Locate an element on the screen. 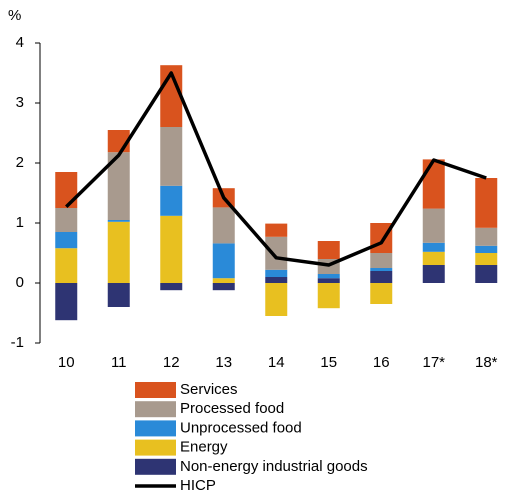  x-tick-label: 10 is located at coordinates (66, 362).